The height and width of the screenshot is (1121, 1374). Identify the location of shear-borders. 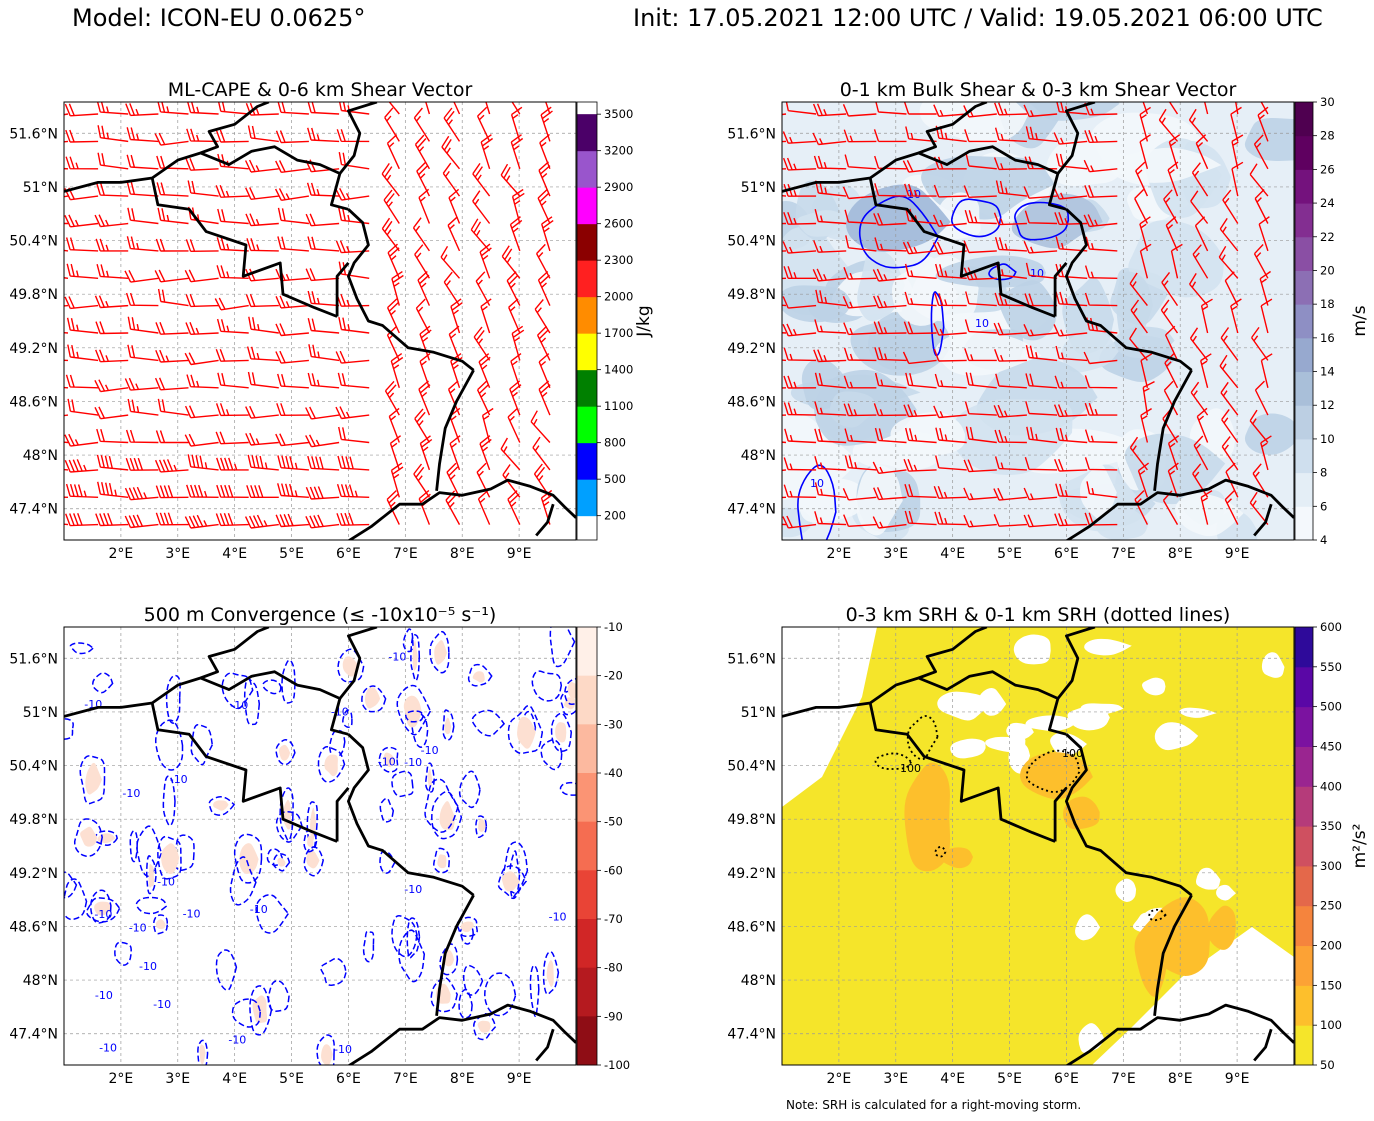
(1038, 321).